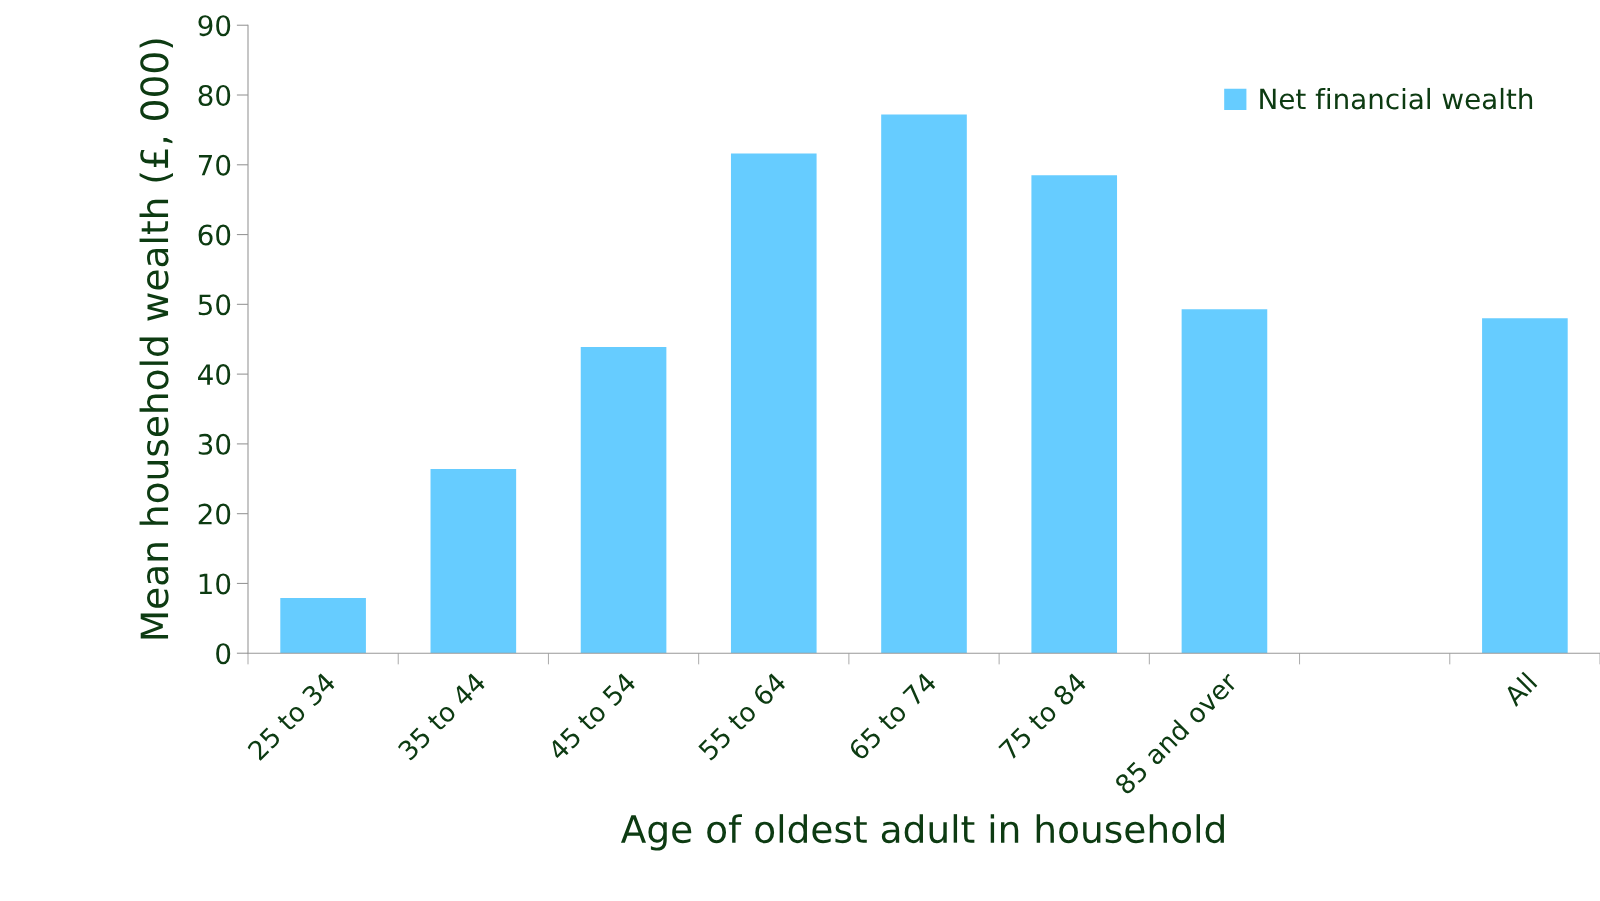  Describe the element at coordinates (156, 339) in the screenshot. I see `y-axis-title: Mean household wealth (£, 000)` at that location.